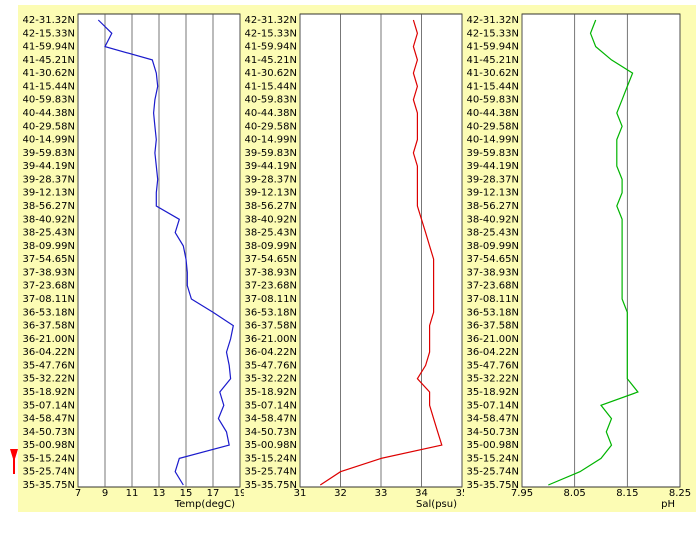 This screenshot has height=543, width=698. I want to click on x-tick-label: 35, so click(462, 493).